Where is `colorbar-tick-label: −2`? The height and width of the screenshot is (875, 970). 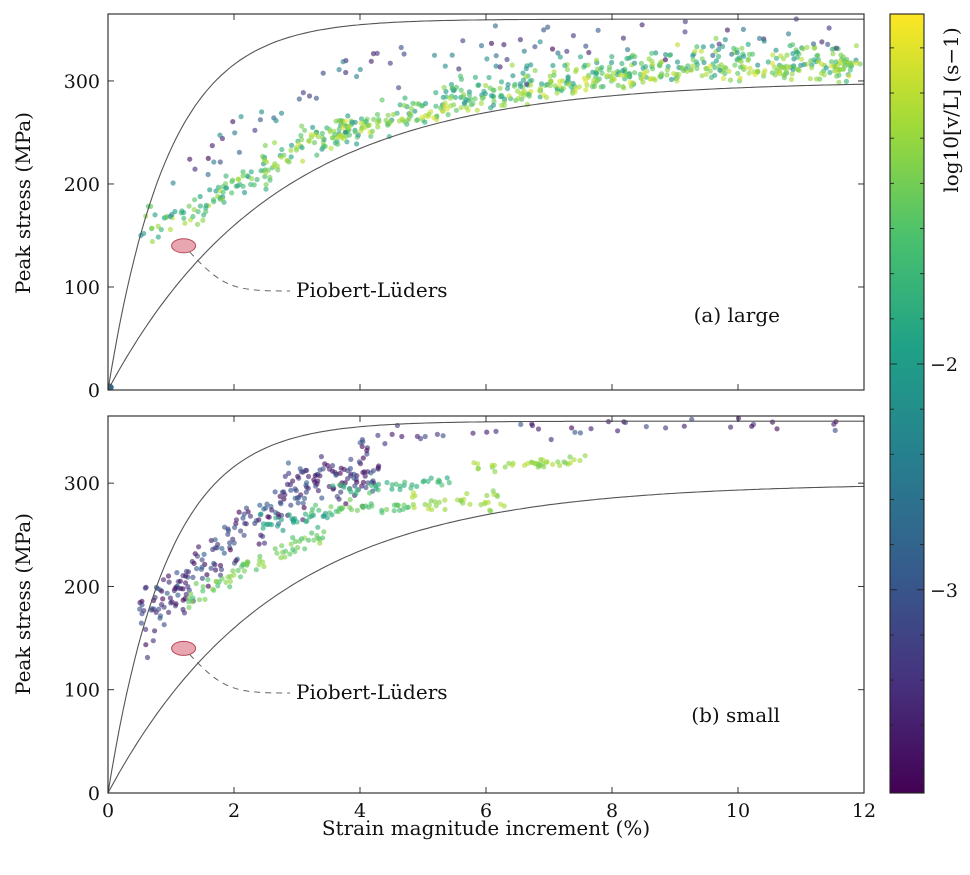 colorbar-tick-label: −2 is located at coordinates (944, 365).